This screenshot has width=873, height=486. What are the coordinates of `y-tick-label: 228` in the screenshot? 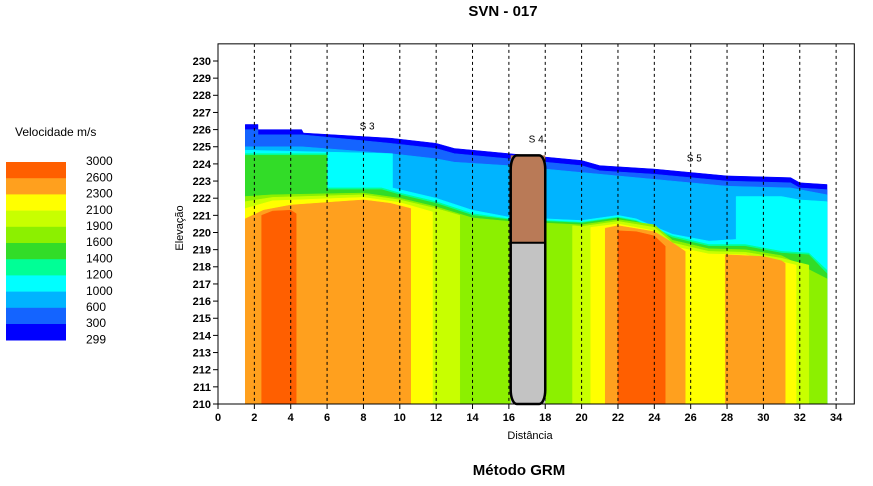 It's located at (202, 96).